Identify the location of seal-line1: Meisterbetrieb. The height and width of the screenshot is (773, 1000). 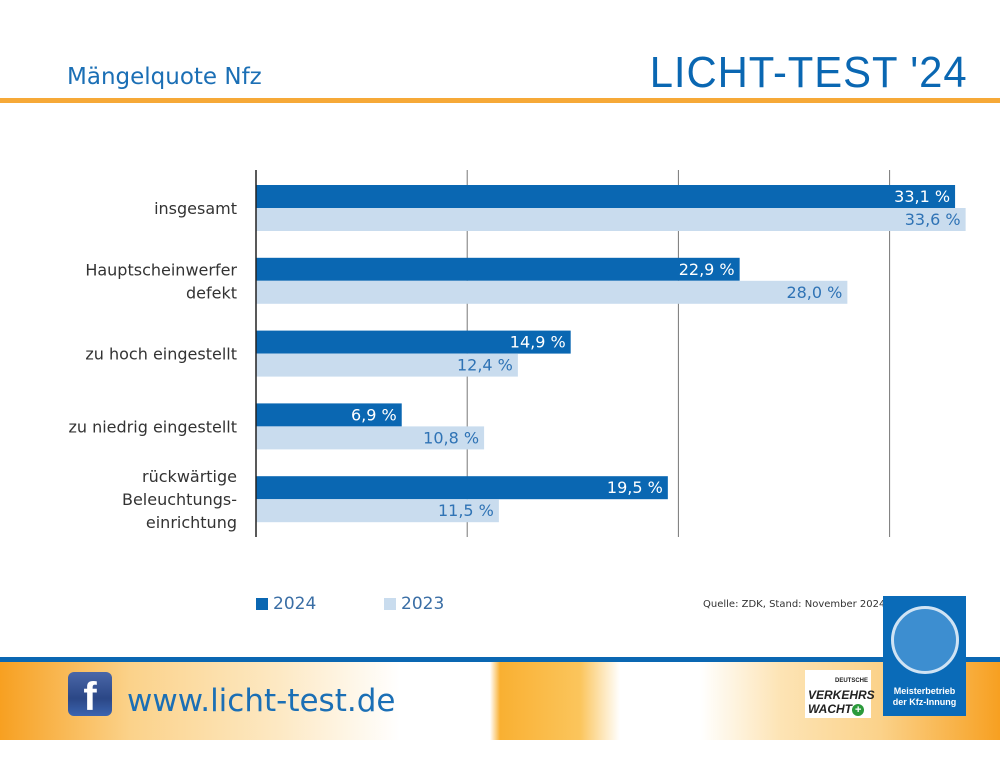
(924, 691).